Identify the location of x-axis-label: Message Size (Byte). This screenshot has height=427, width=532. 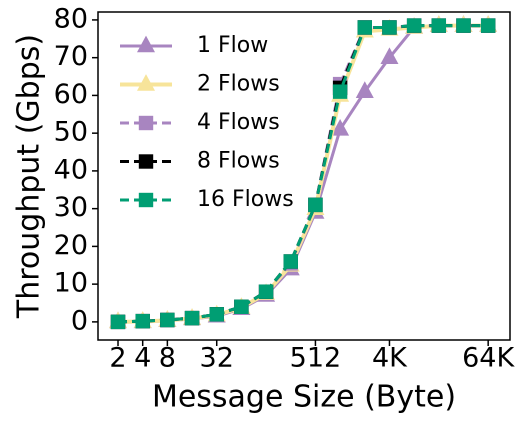
(304, 397).